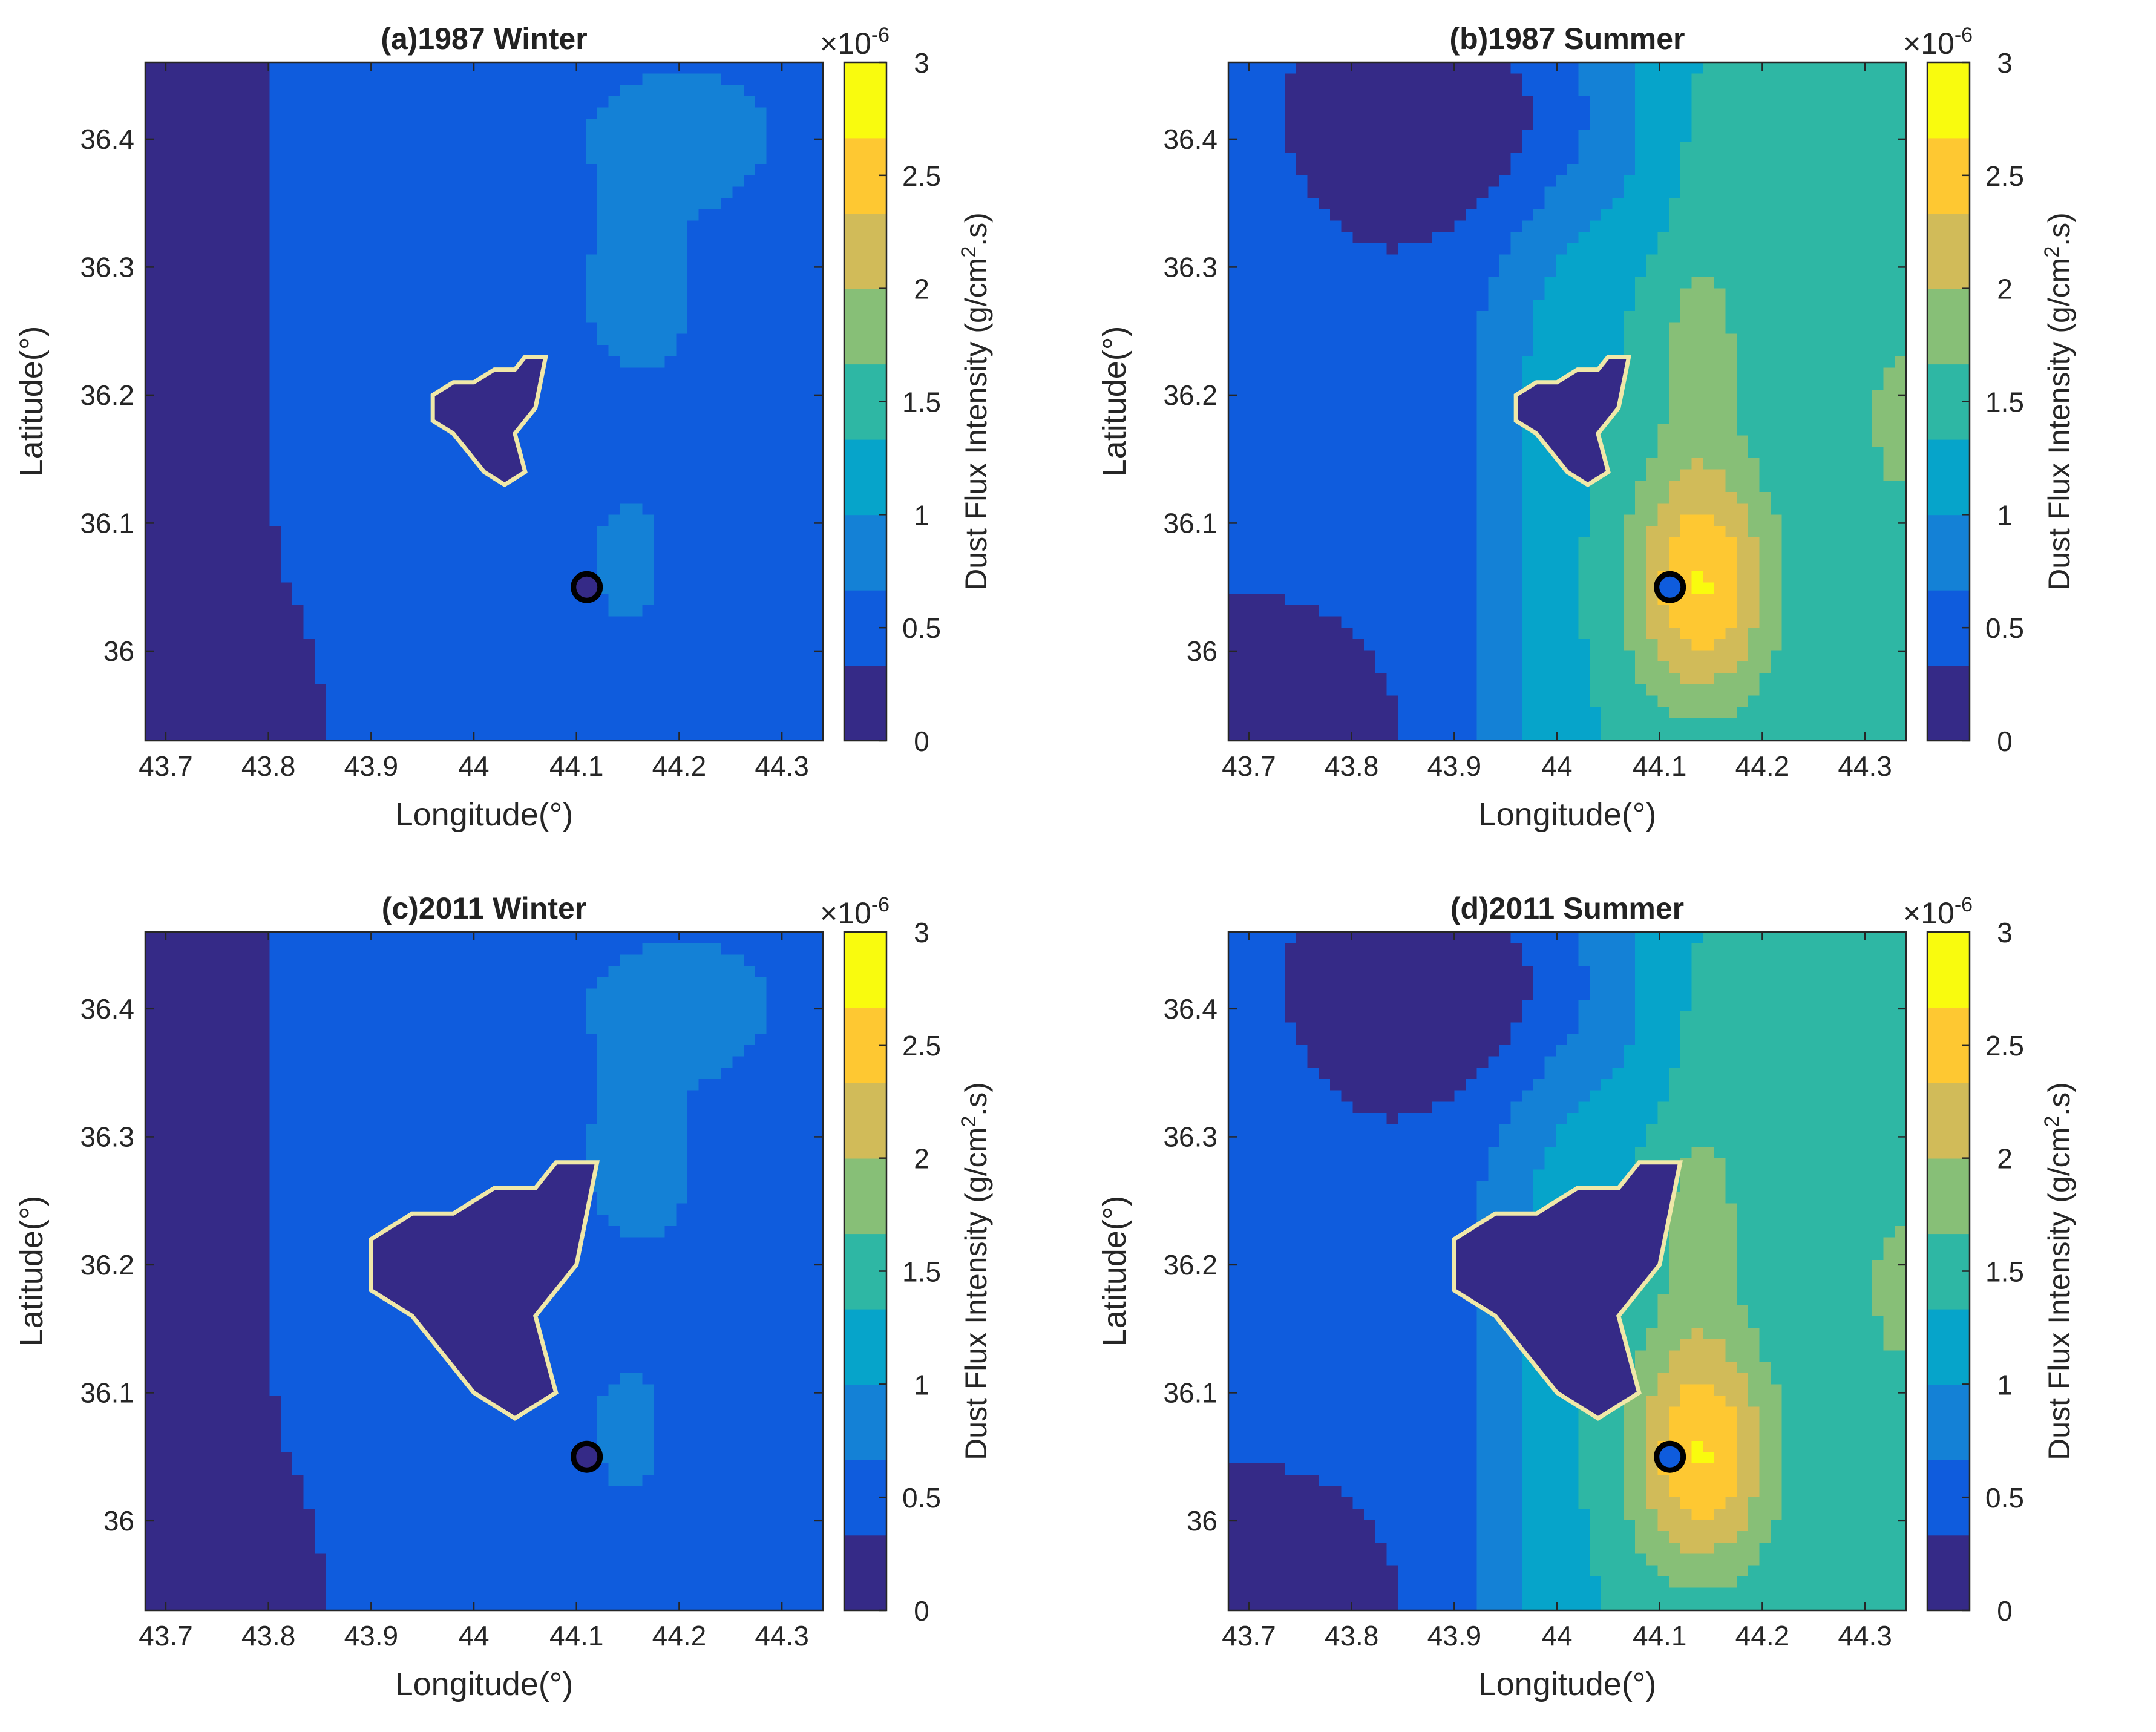 Image resolution: width=2156 pixels, height=1732 pixels. Describe the element at coordinates (119, 651) in the screenshot. I see `y-tick-label: 36` at that location.